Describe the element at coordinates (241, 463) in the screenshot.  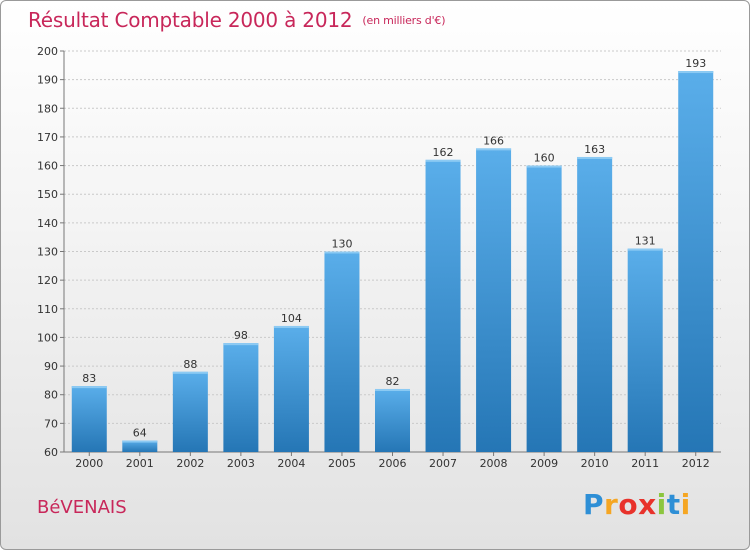
I see `x-tick-label: 2003` at that location.